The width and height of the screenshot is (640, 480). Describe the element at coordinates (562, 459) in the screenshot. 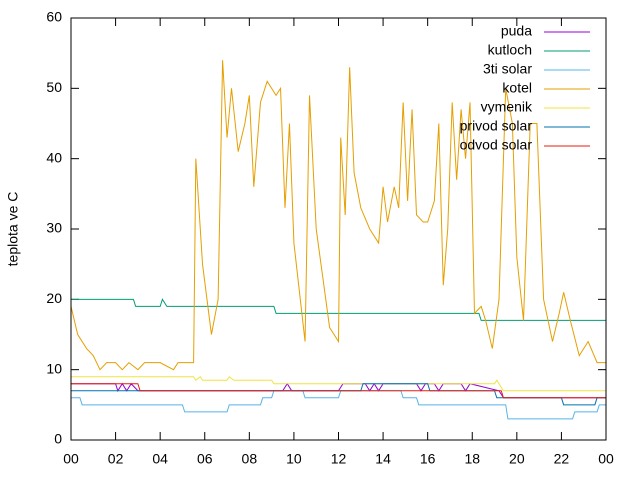

I see `x-tick-label: 22` at that location.